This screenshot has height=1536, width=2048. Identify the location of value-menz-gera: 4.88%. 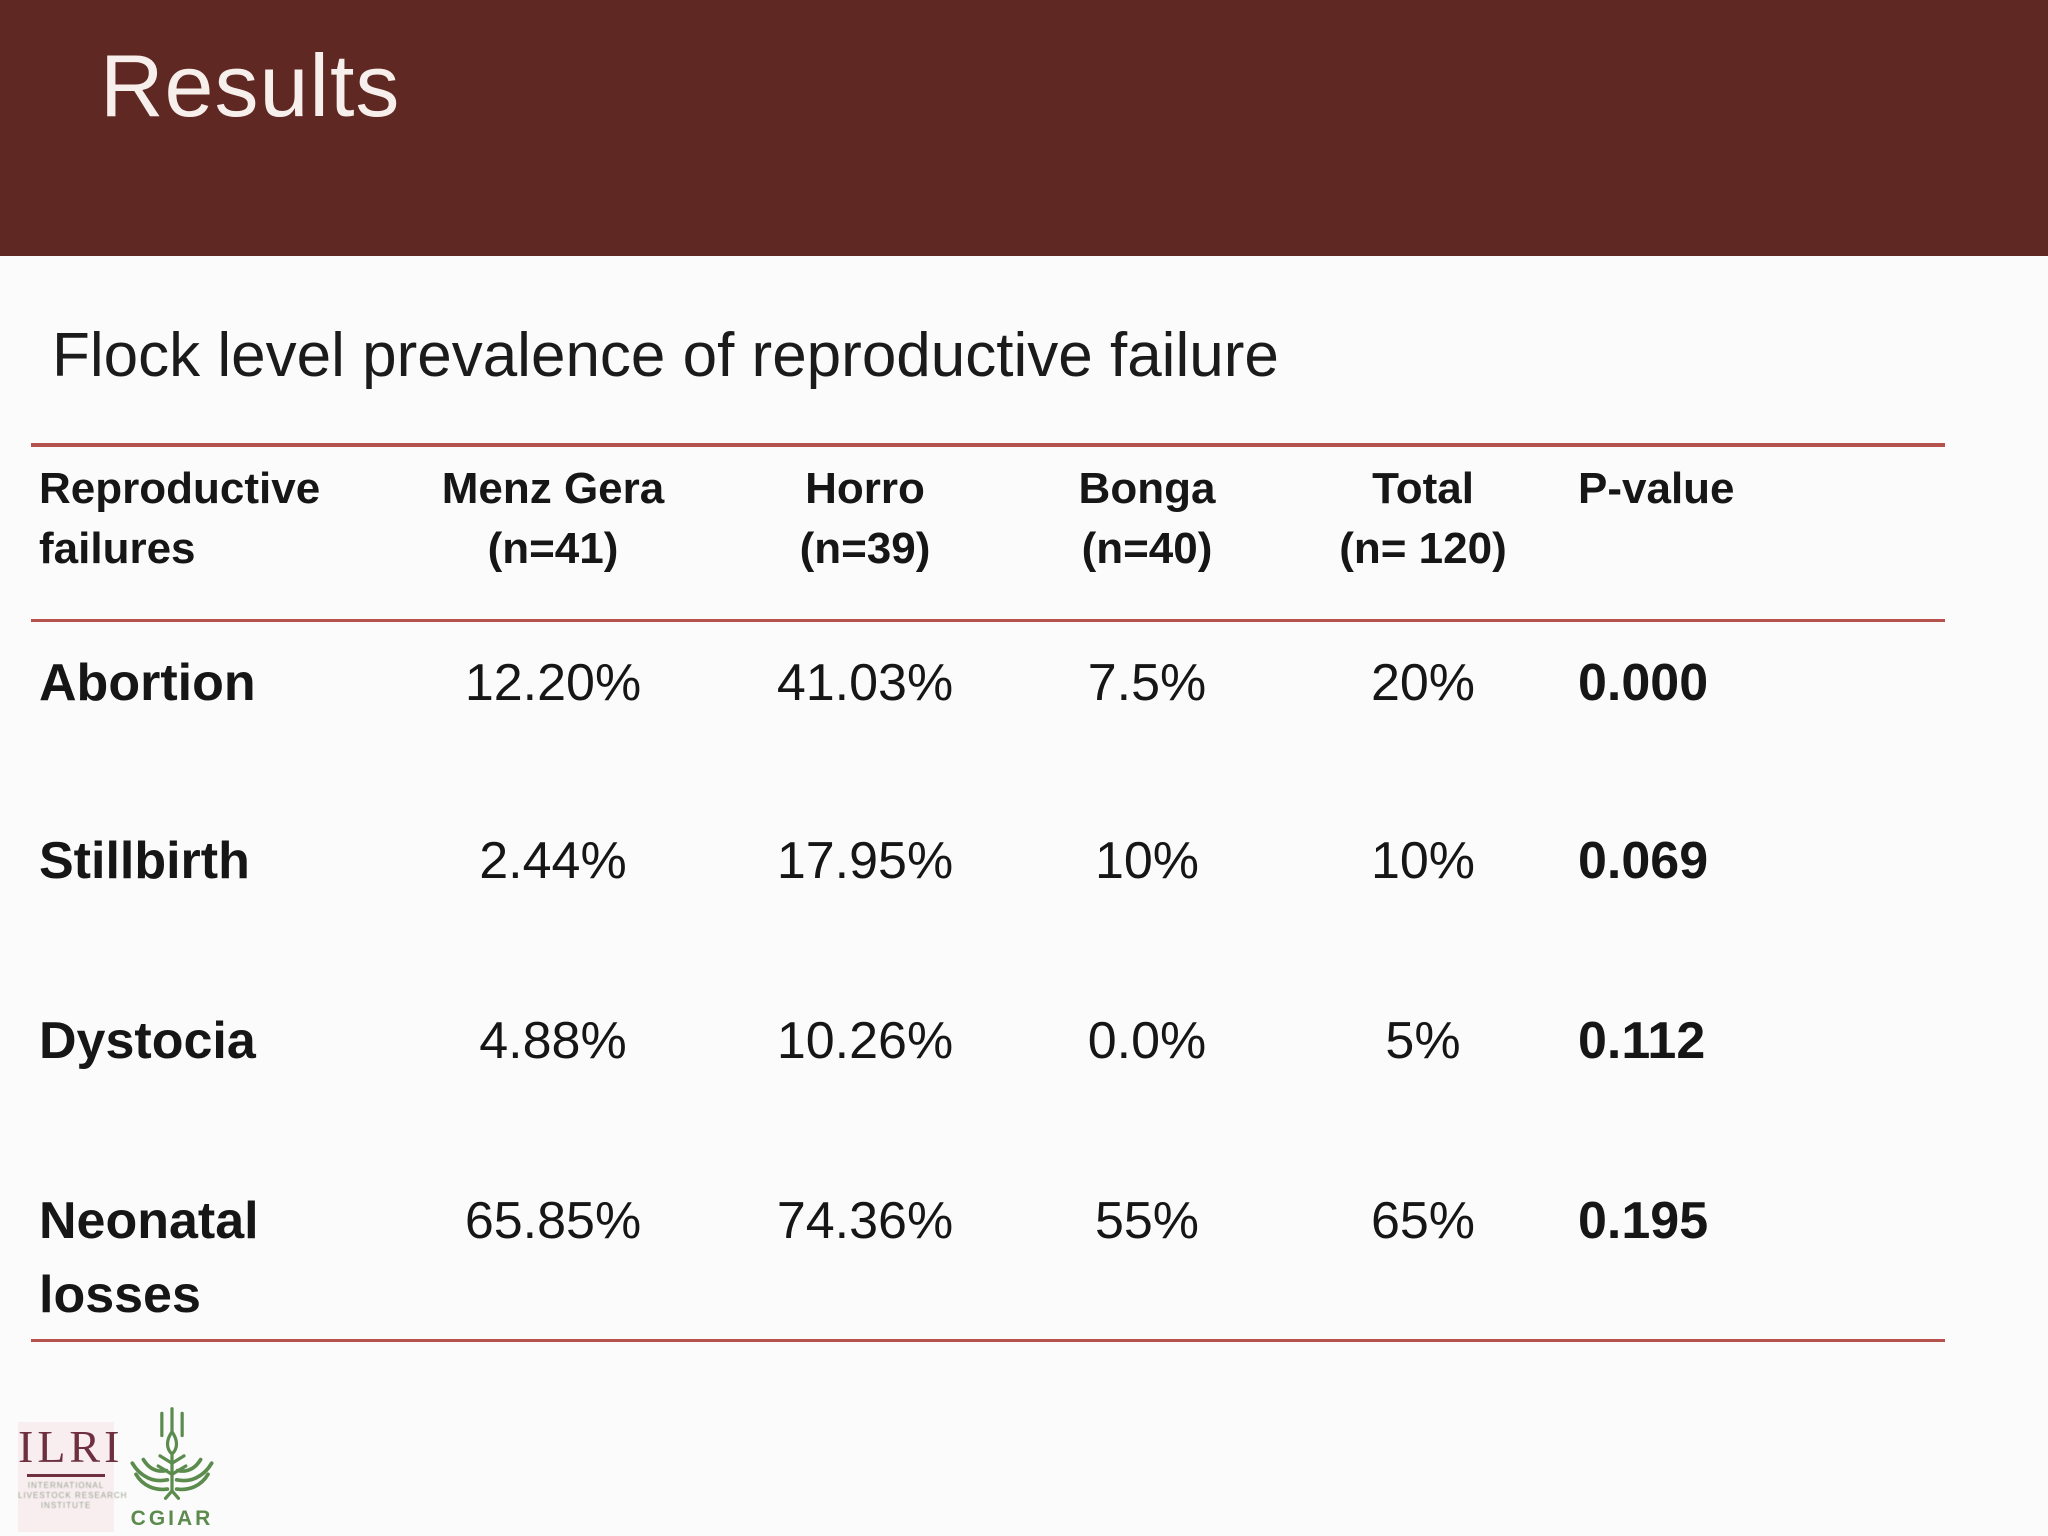
(553, 1041).